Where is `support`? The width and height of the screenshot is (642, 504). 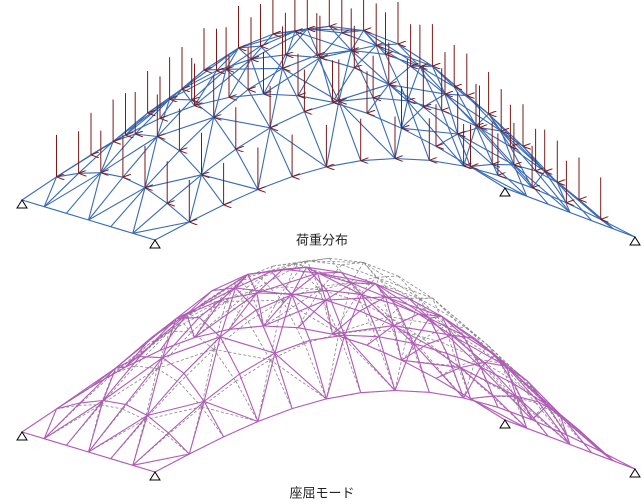
support is located at coordinates (635, 241).